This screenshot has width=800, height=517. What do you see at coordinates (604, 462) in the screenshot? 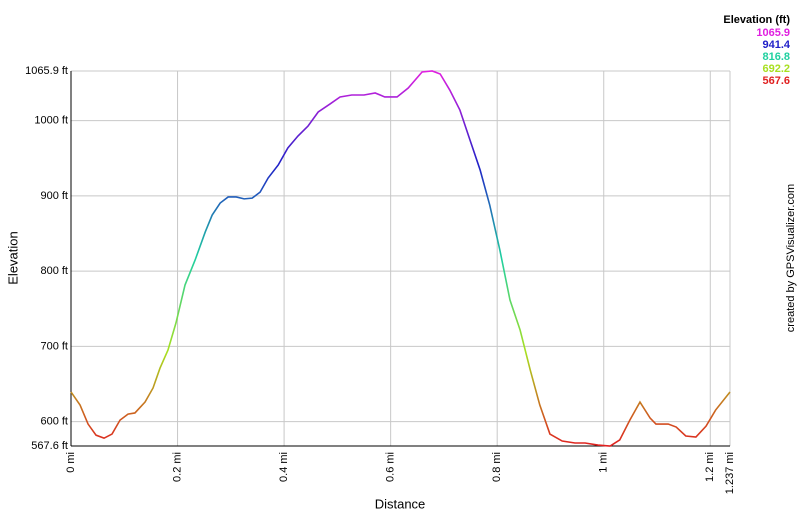
I see `x-tick-label: 1 mi` at bounding box center [604, 462].